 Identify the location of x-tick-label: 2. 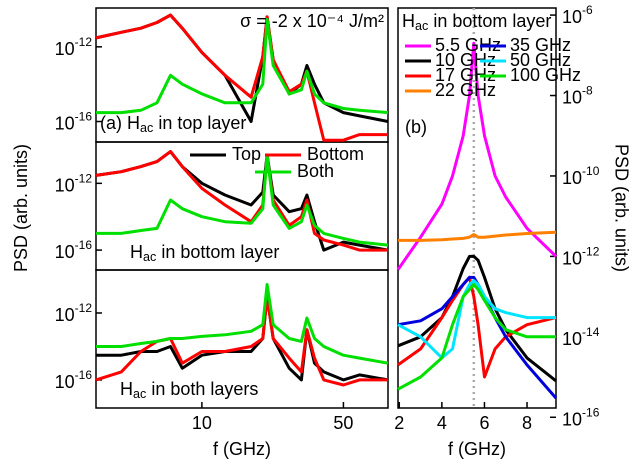
(399, 423).